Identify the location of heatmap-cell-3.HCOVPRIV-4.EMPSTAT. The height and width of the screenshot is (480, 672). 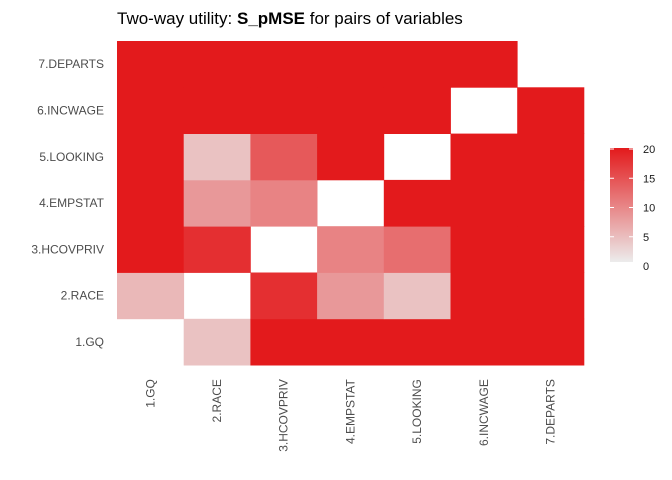
(351, 249).